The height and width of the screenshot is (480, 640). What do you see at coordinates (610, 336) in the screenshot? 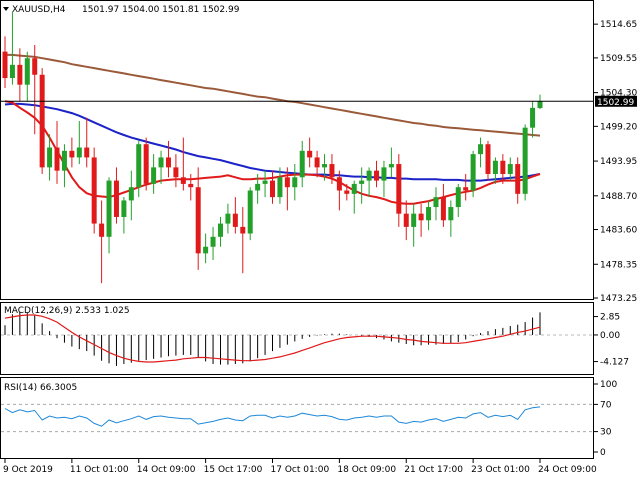
I see `macd-tick-label: 0.00` at bounding box center [610, 336].